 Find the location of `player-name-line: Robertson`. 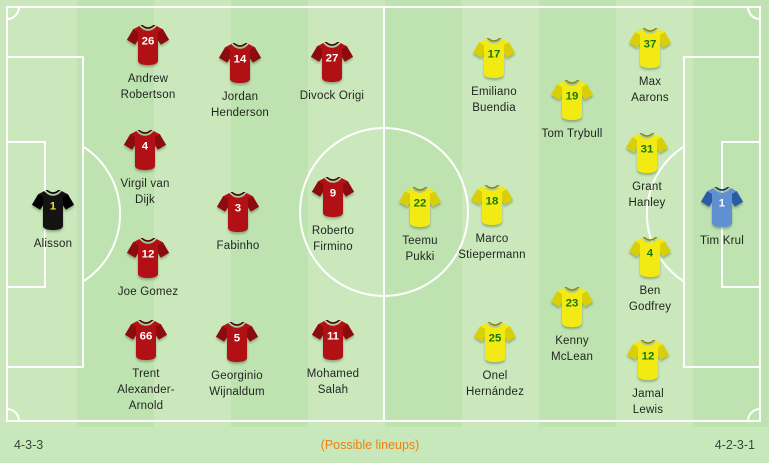

player-name-line: Robertson is located at coordinates (148, 95).